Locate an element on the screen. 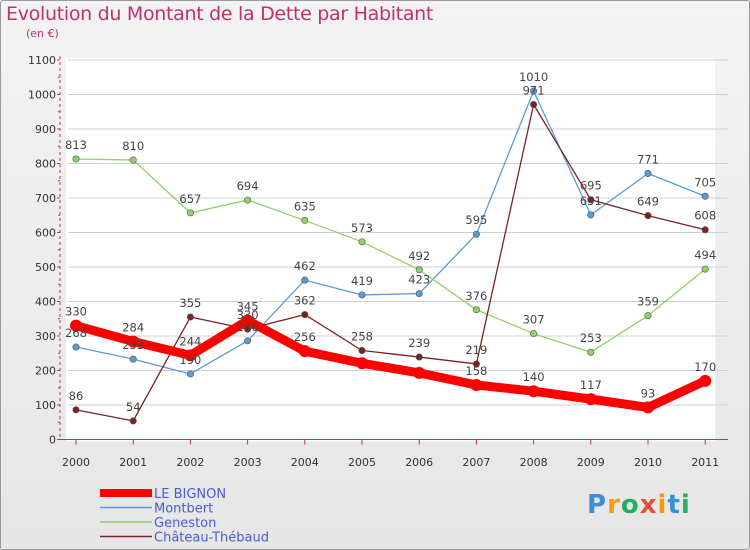  x-tick-label: 2005 is located at coordinates (362, 462).